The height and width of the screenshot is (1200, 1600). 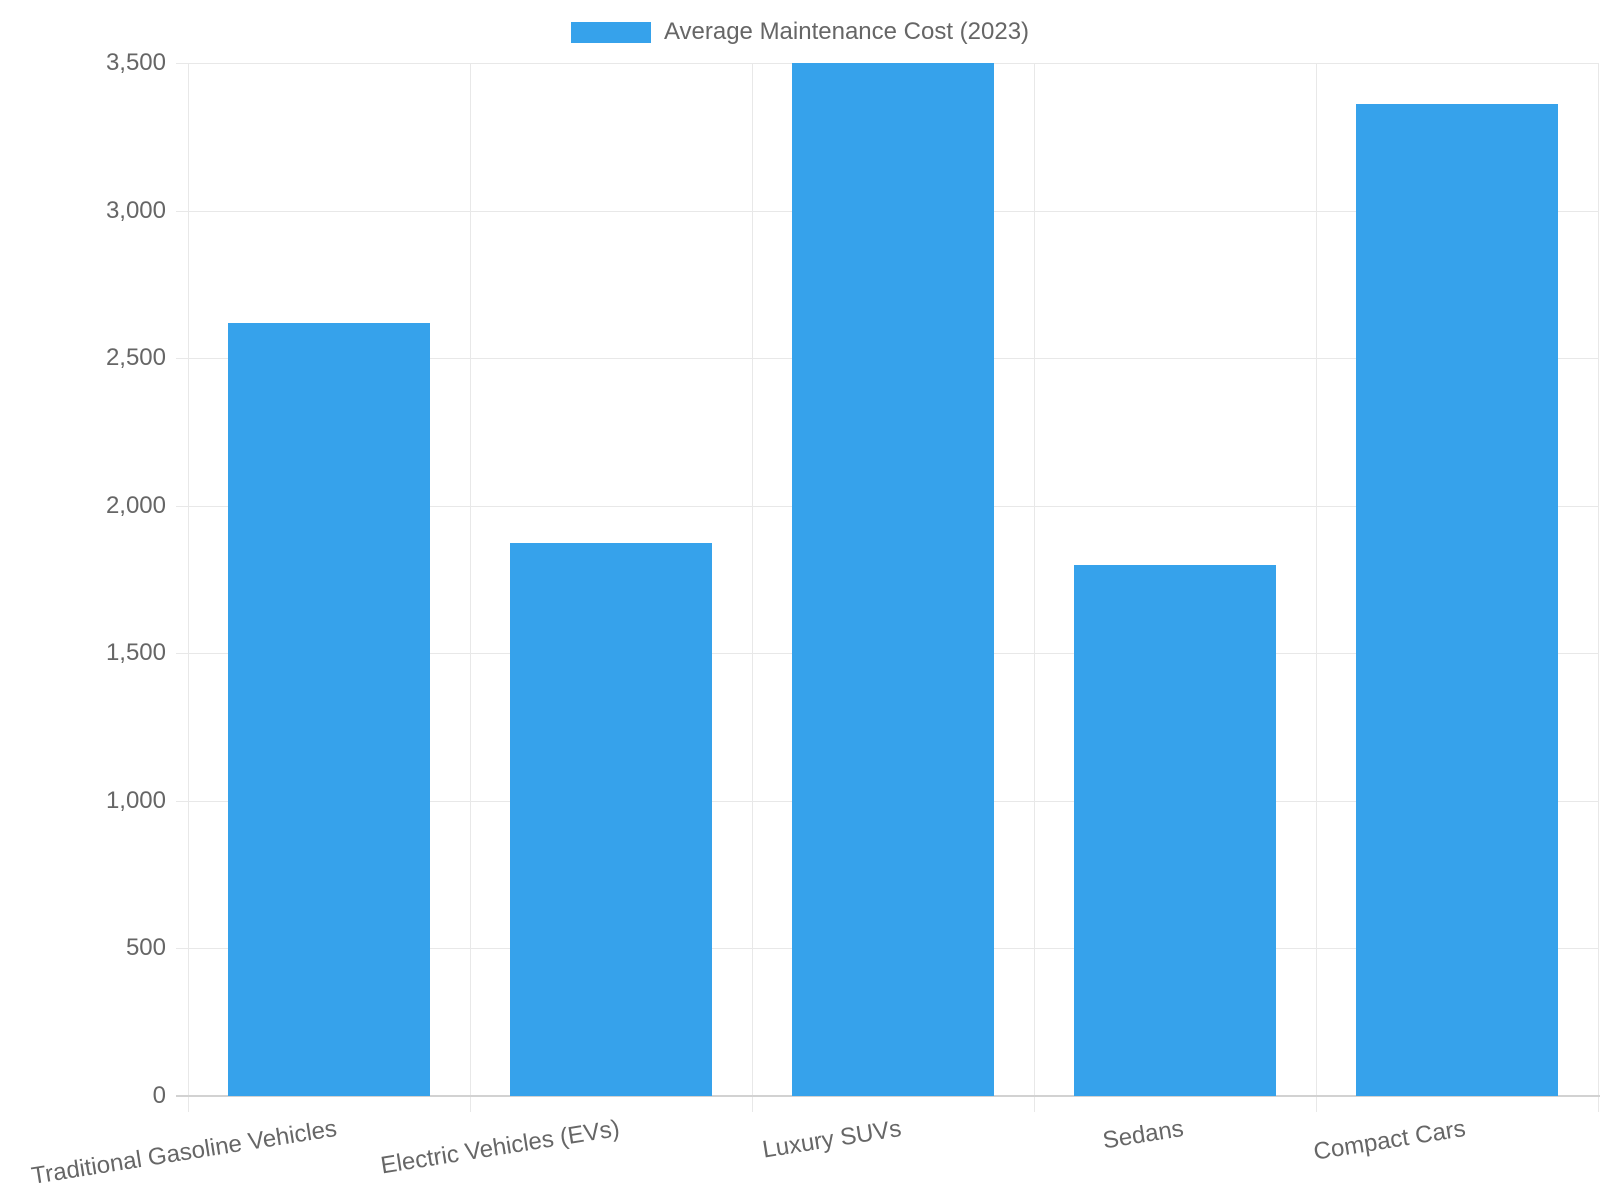 What do you see at coordinates (888, 1096) in the screenshot?
I see `x-axis-line` at bounding box center [888, 1096].